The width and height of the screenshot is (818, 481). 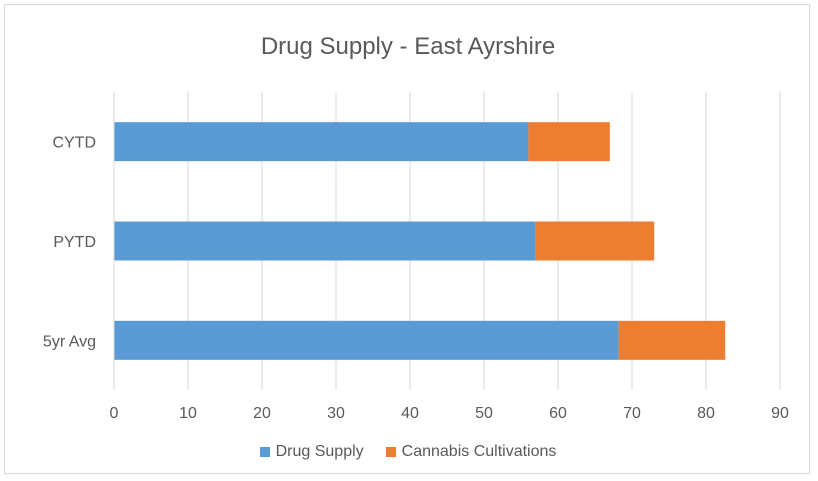 I want to click on x-tick-label: 0, so click(x=114, y=413).